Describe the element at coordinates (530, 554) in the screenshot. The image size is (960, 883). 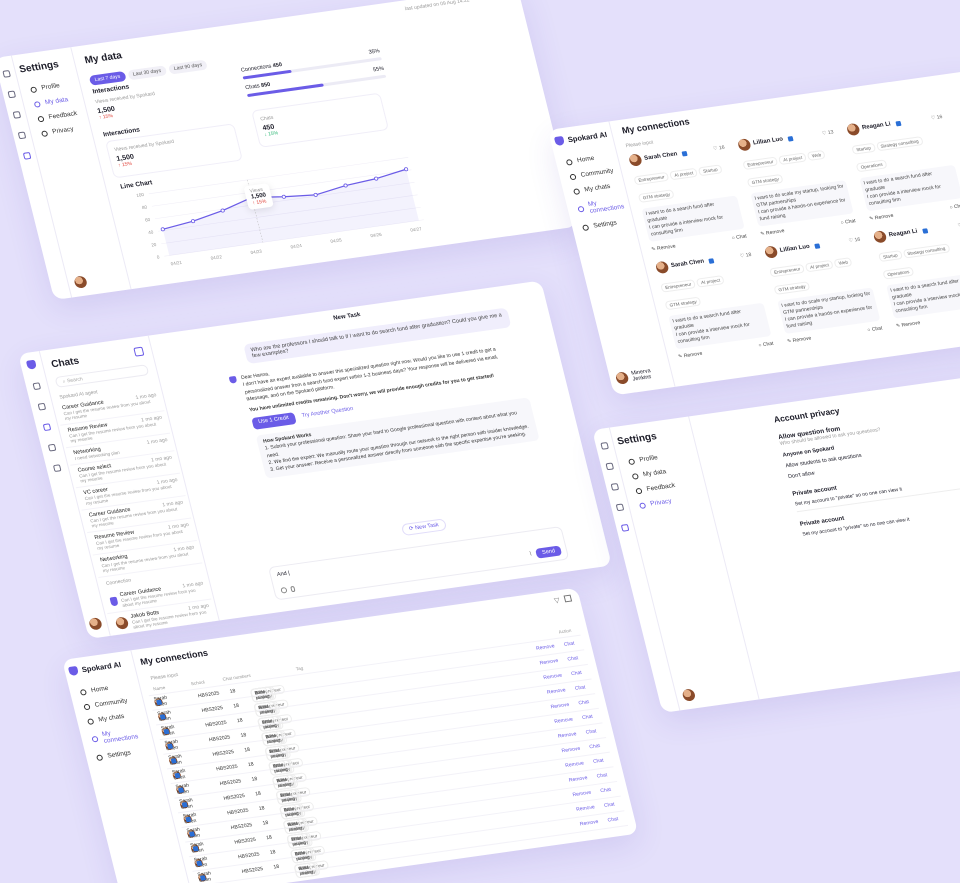
I see `attach-icon: ⌇` at that location.